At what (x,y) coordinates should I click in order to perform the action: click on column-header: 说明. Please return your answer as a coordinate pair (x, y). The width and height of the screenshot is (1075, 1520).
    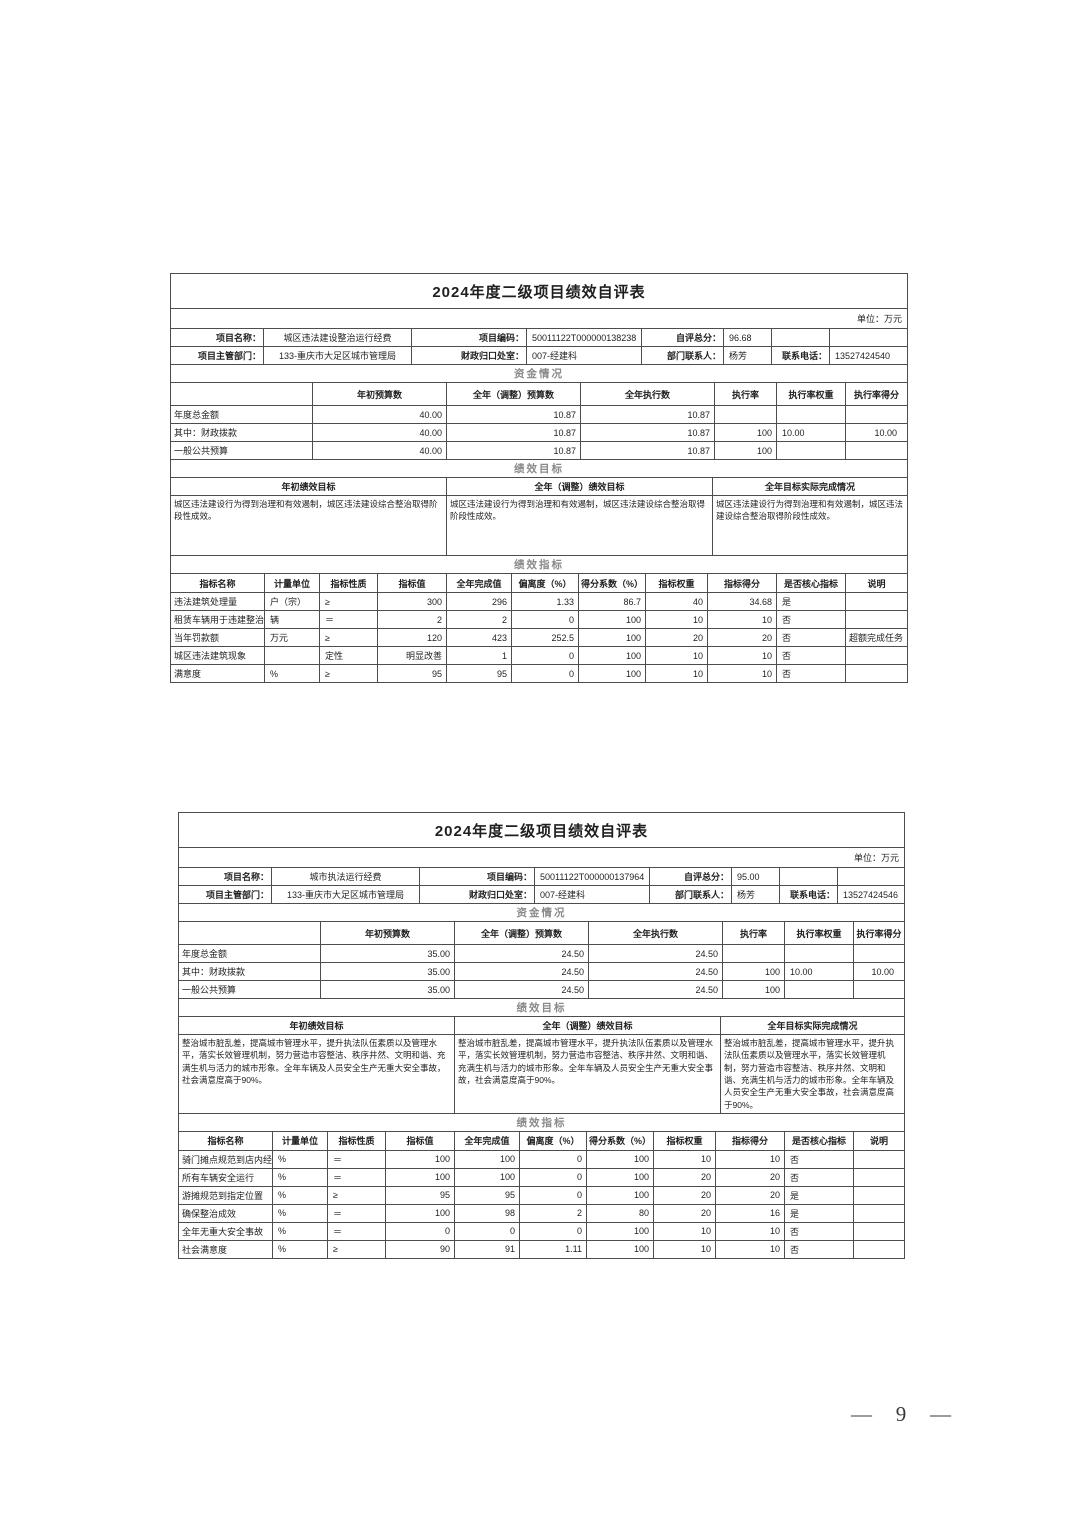
    Looking at the image, I should click on (876, 583).